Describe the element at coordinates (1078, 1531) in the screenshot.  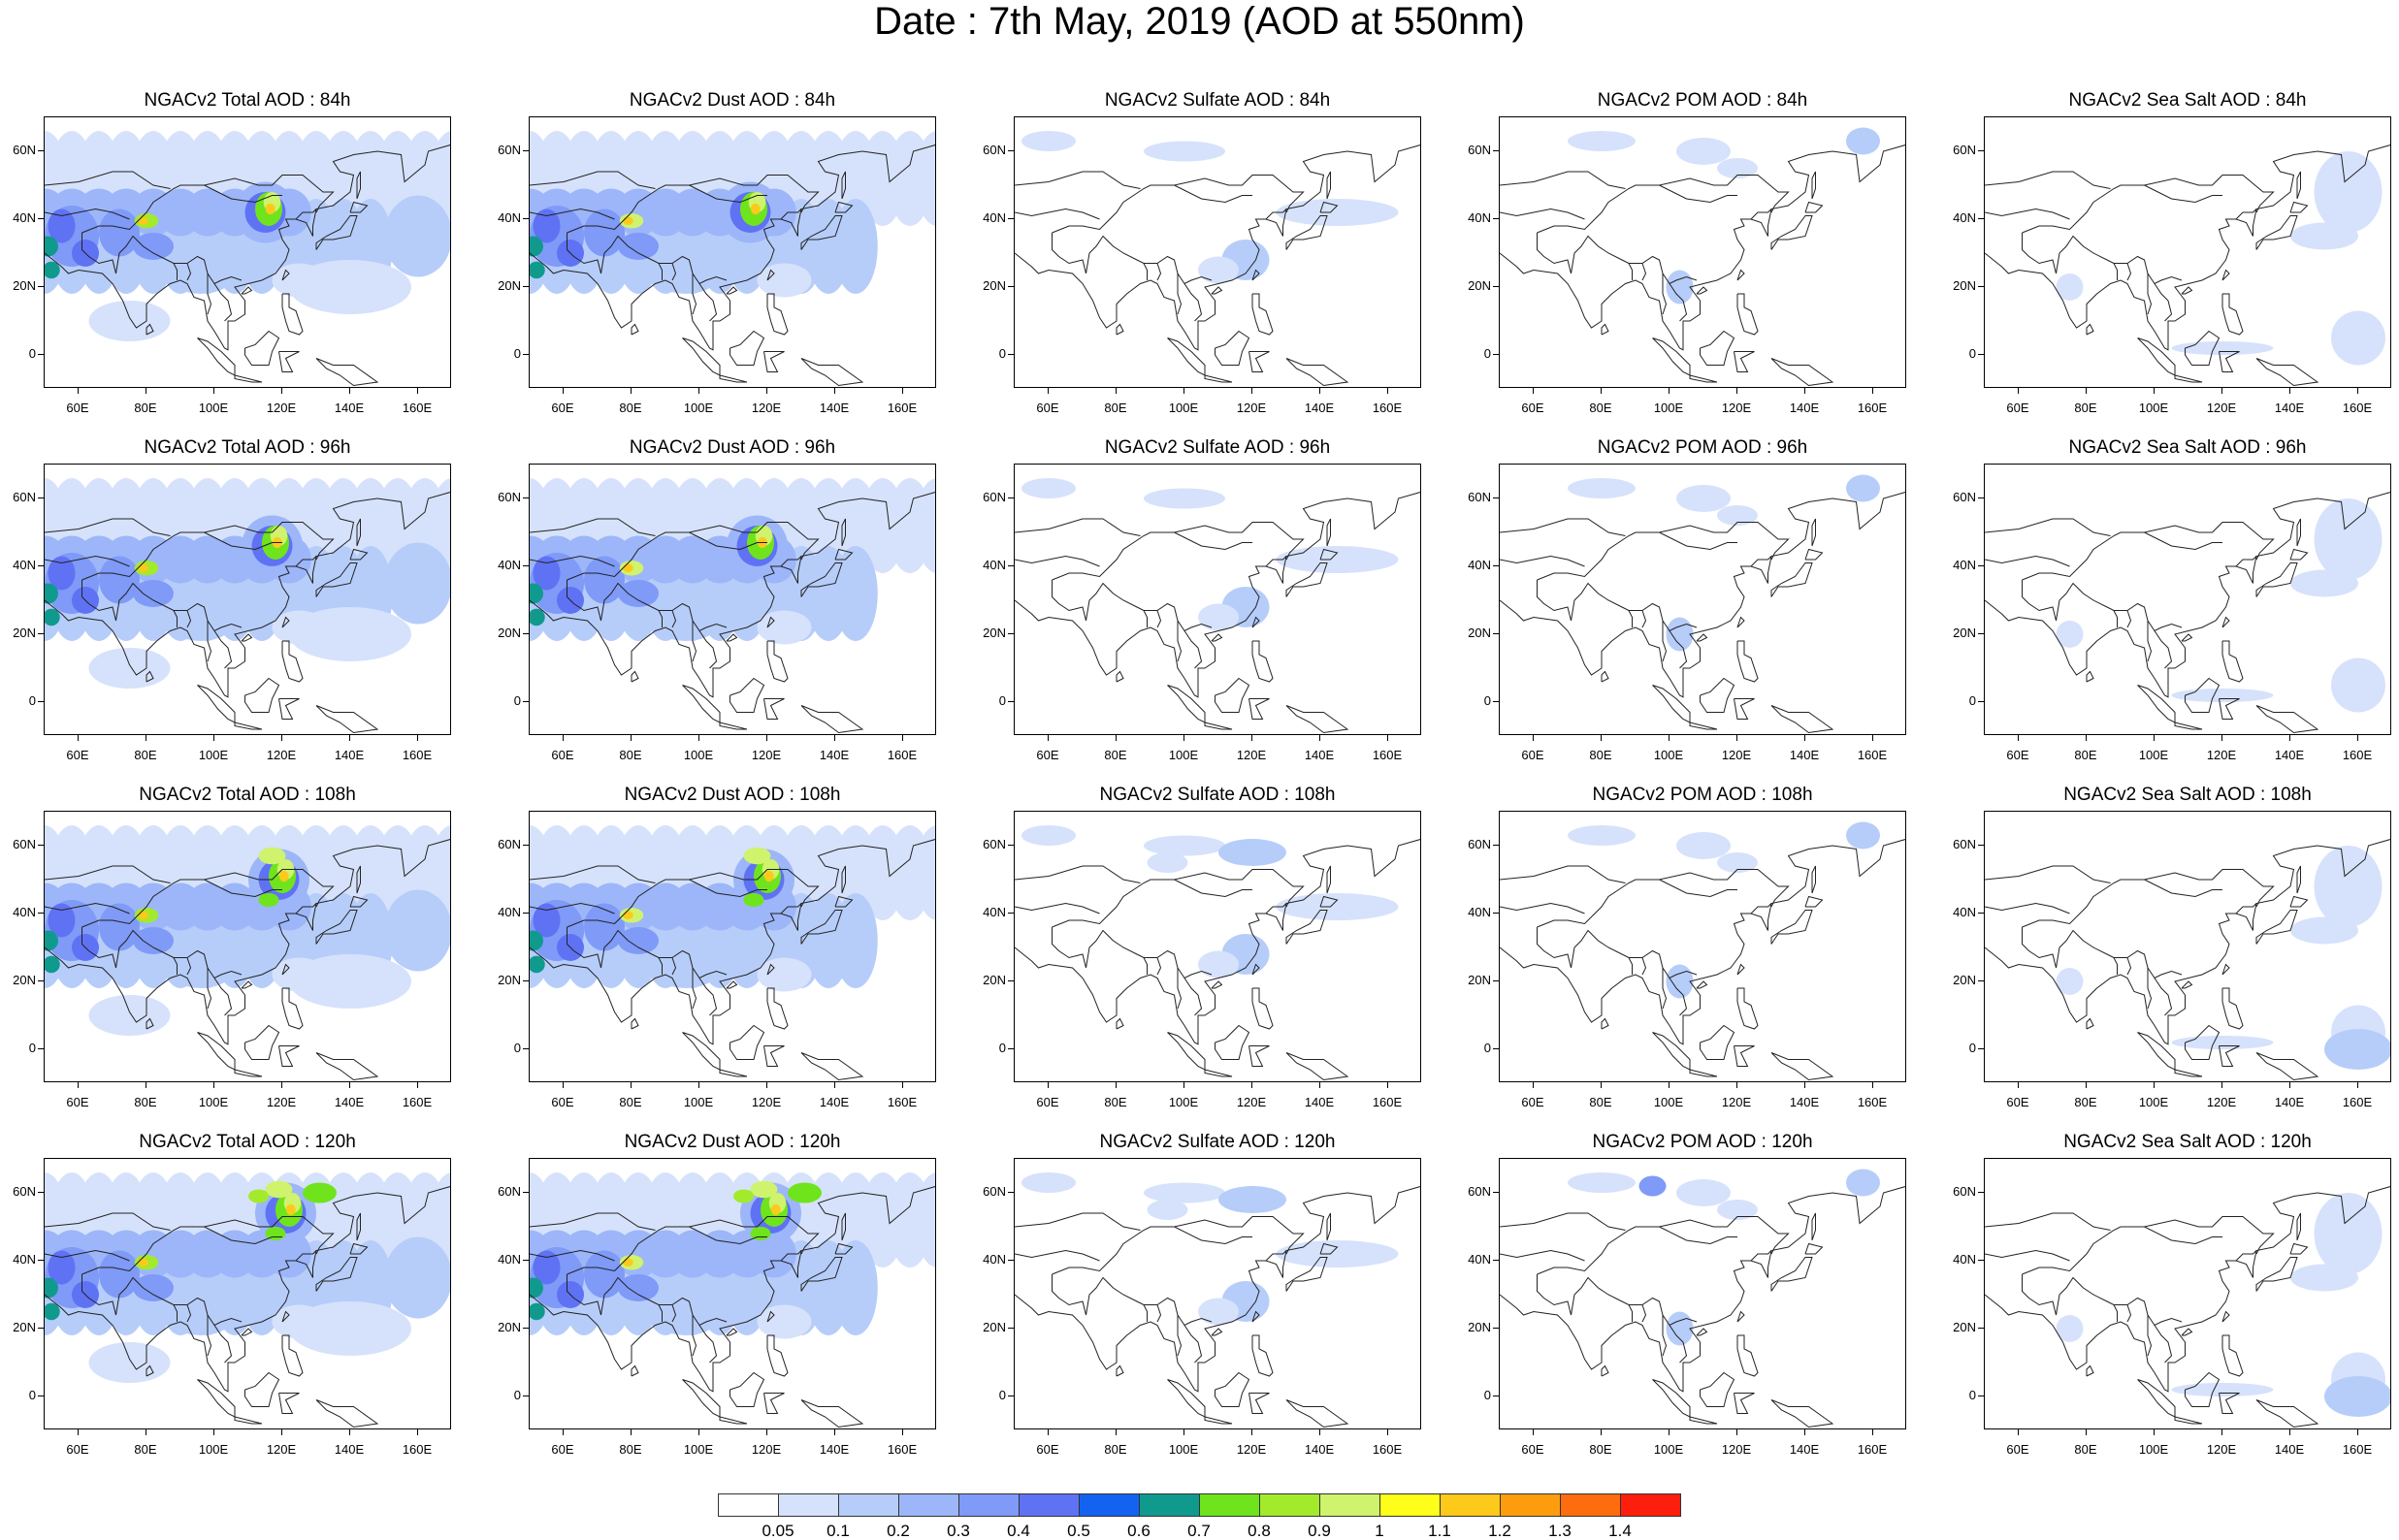
I see `colorbar-label: 0.5` at that location.